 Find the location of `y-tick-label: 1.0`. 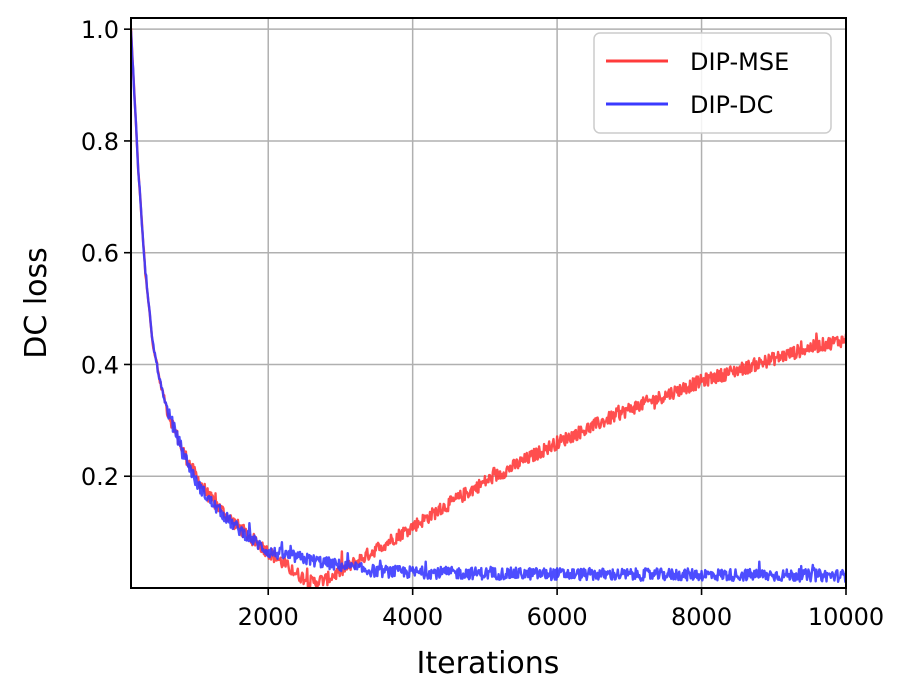

y-tick-label: 1.0 is located at coordinates (100, 30).